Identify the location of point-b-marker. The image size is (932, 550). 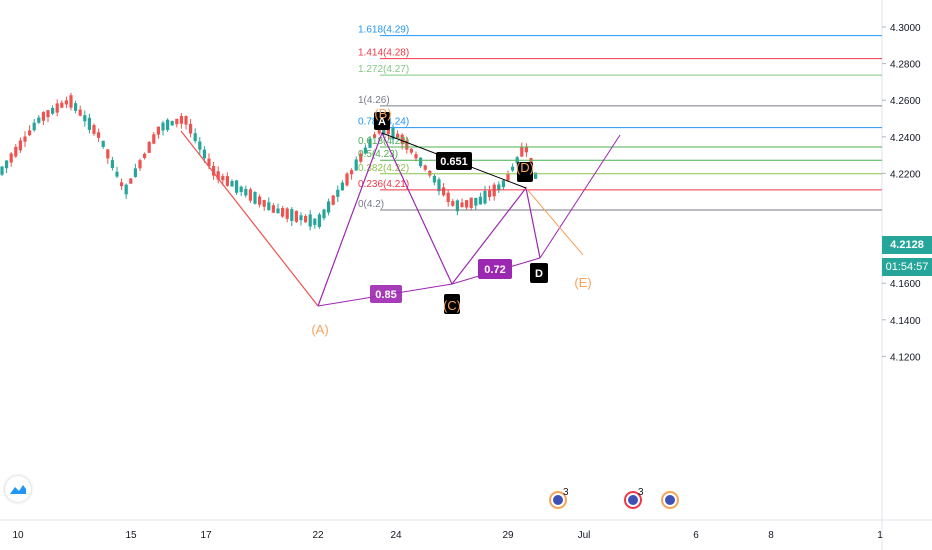
(452, 304).